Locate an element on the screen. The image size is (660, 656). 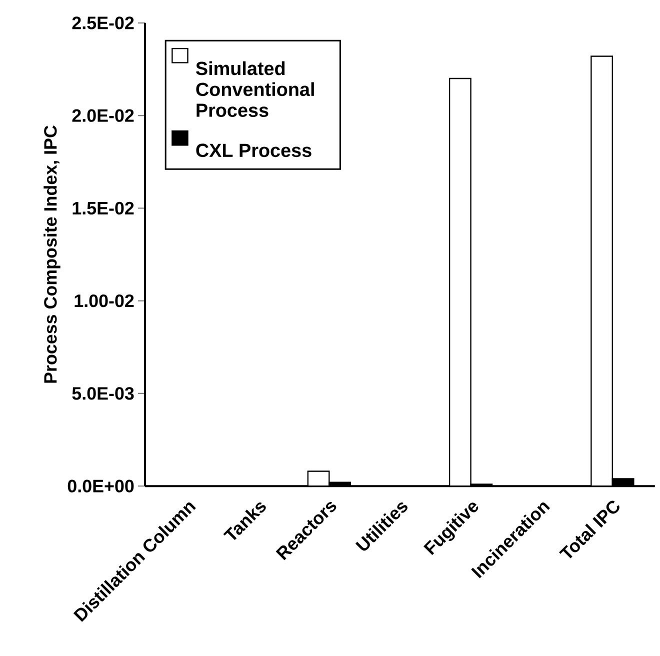
legend-label: Simulated Conventional Process is located at coordinates (255, 89).